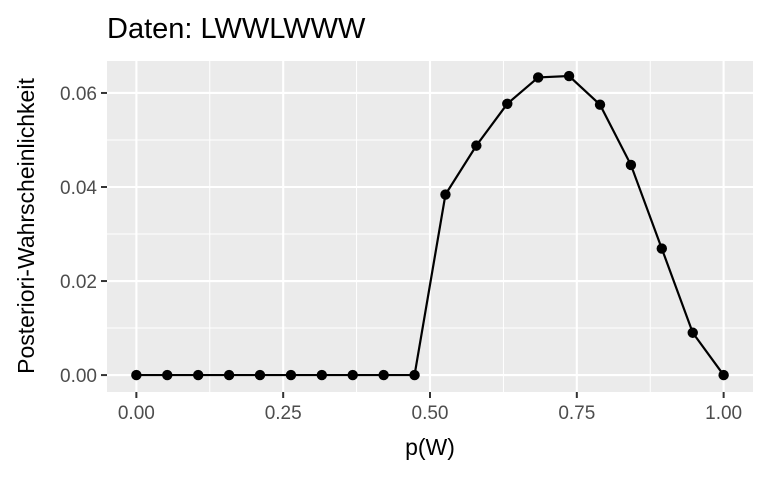 This screenshot has height=479, width=768. What do you see at coordinates (78, 376) in the screenshot?
I see `y-tick-label: 0.00` at bounding box center [78, 376].